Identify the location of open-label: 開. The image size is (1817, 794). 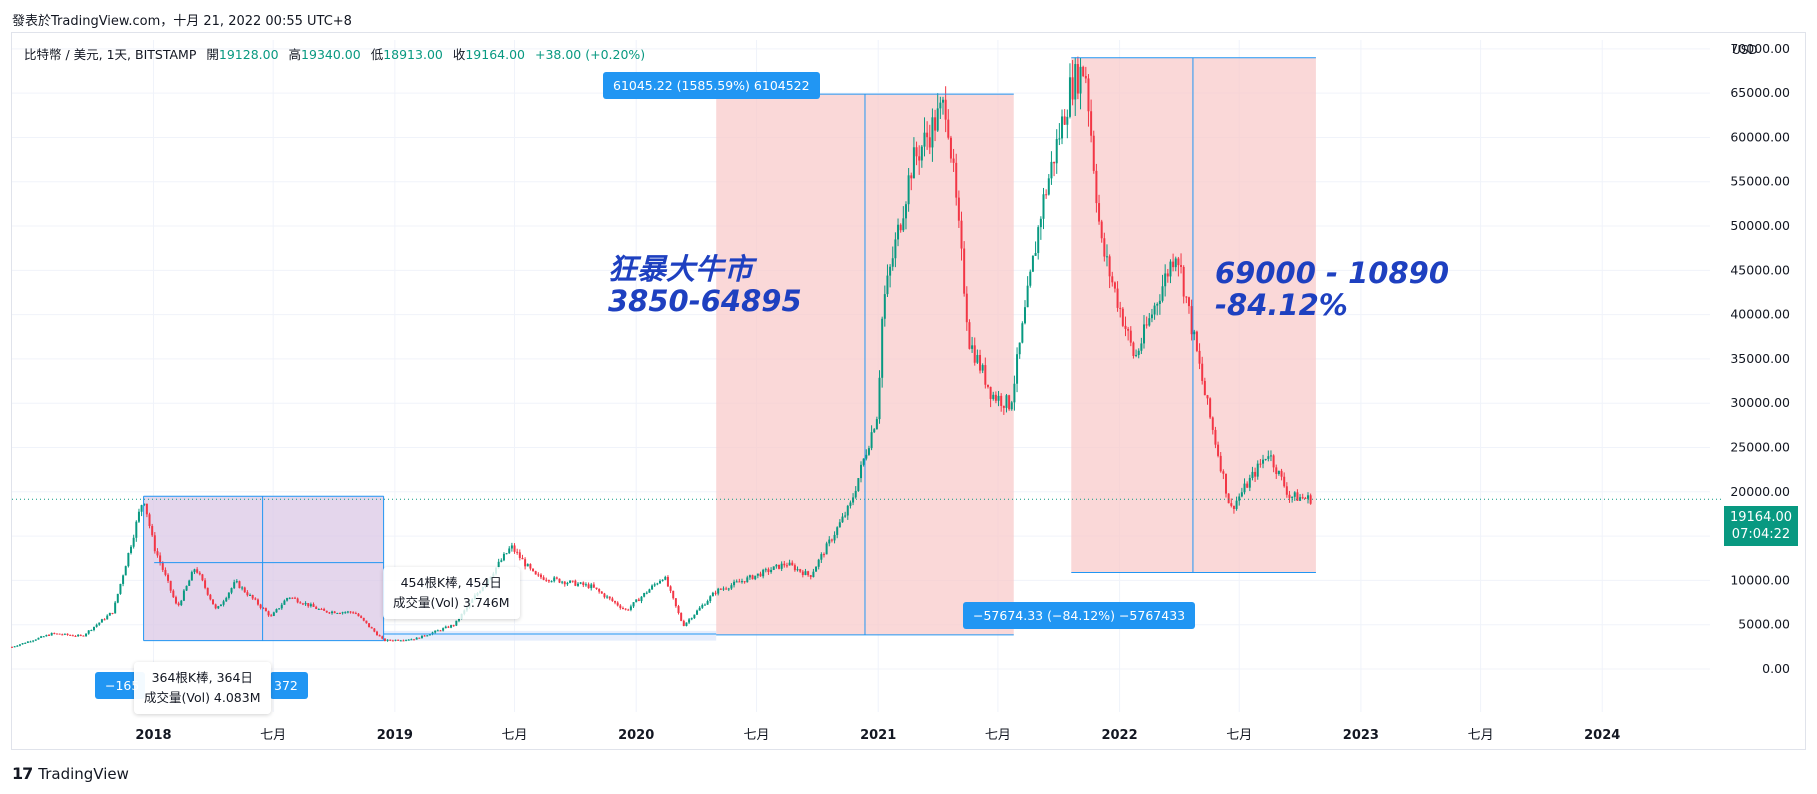
(212, 54).